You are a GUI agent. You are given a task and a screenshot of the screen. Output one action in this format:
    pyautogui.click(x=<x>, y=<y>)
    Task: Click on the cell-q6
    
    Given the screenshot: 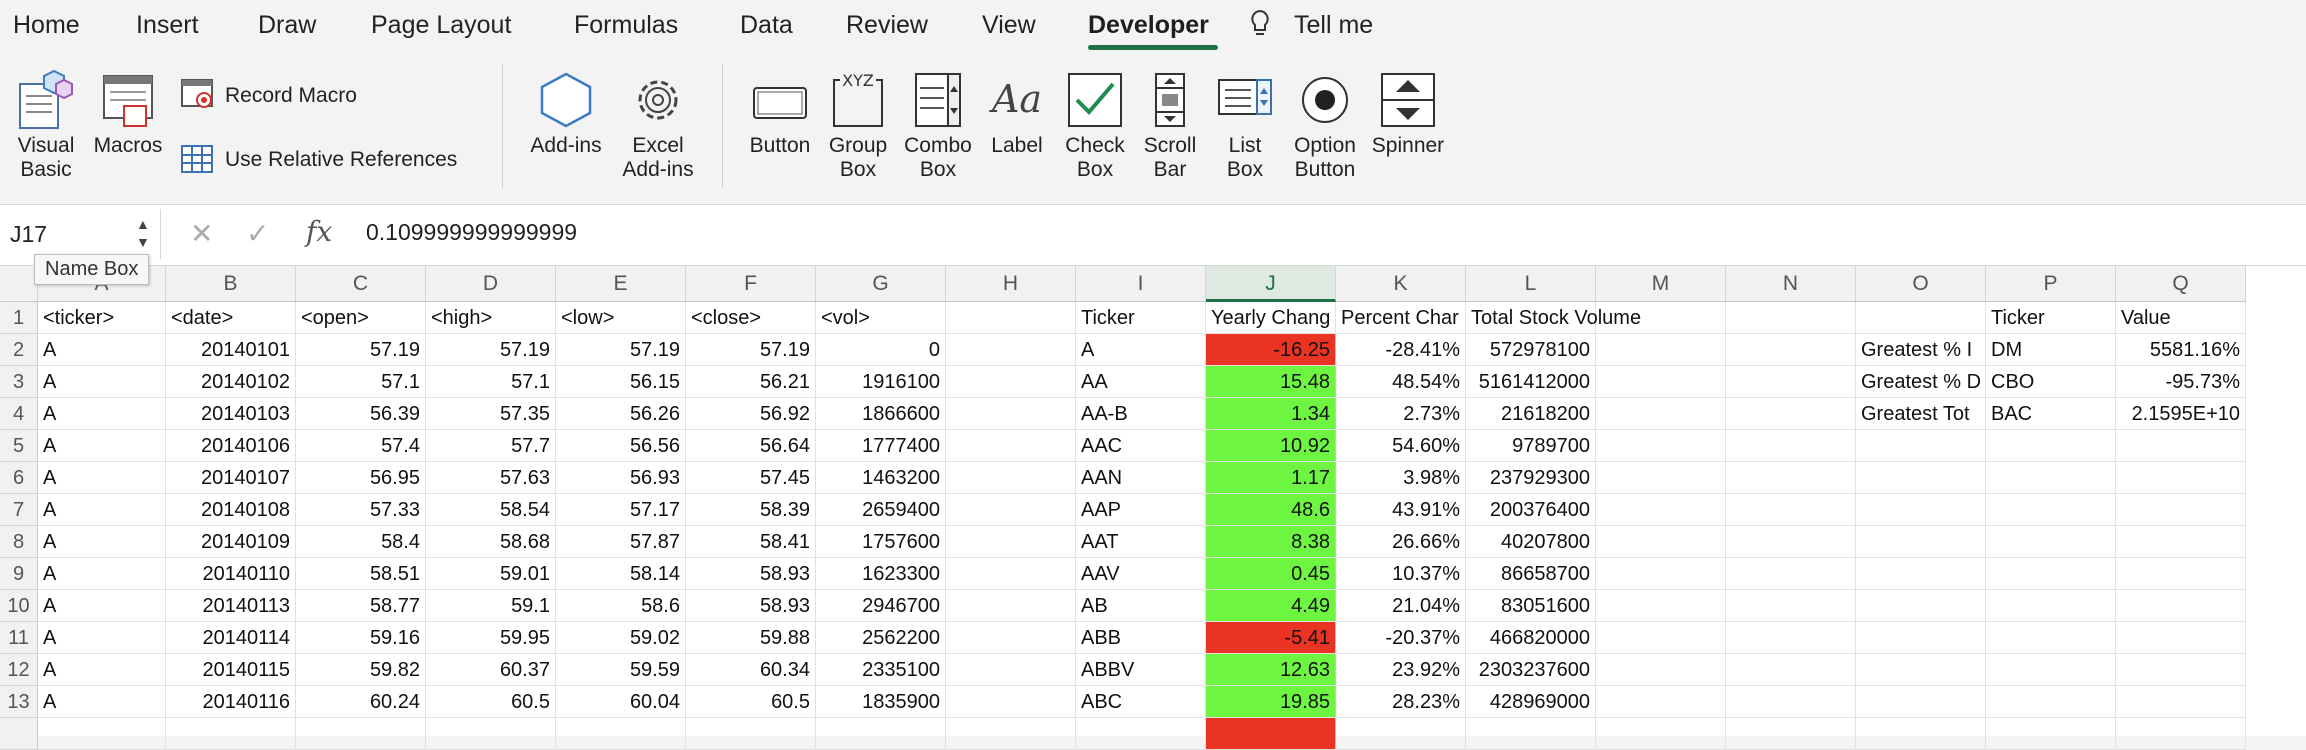 What is the action you would take?
    pyautogui.click(x=2181, y=478)
    